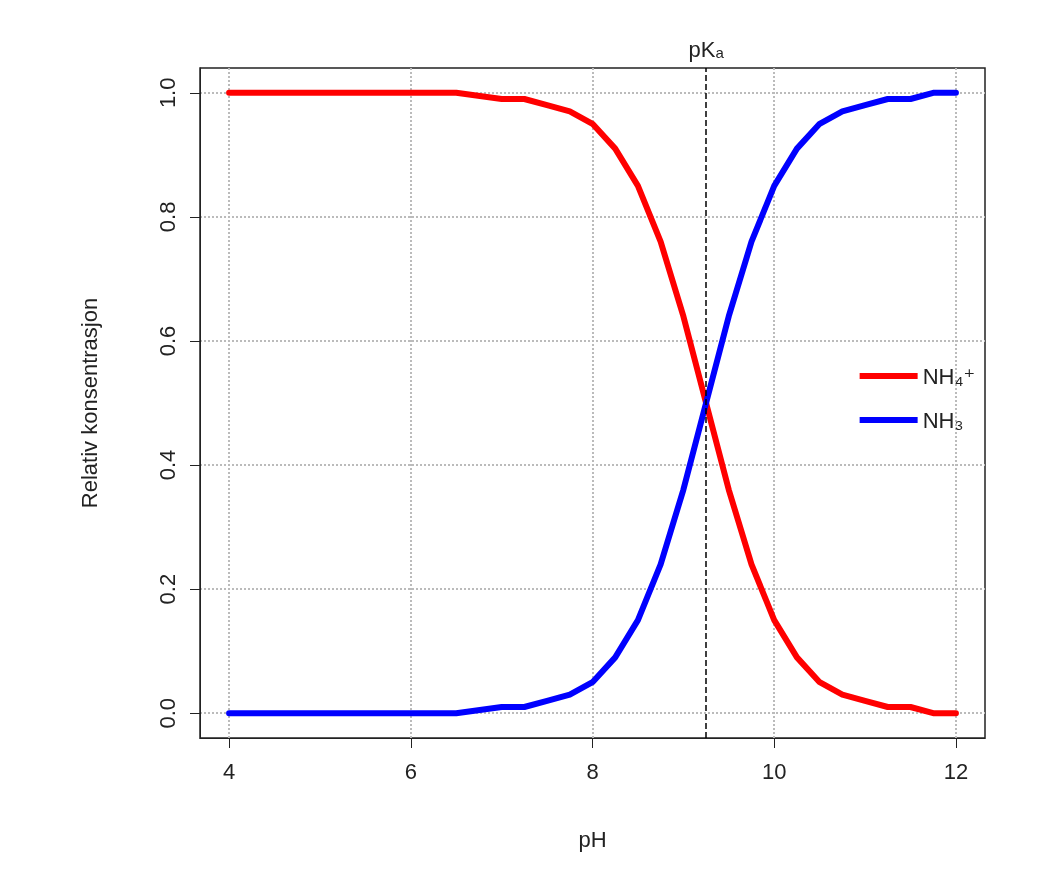 The image size is (1038, 894). What do you see at coordinates (949, 376) in the screenshot?
I see `legend-label: NH₄⁺` at bounding box center [949, 376].